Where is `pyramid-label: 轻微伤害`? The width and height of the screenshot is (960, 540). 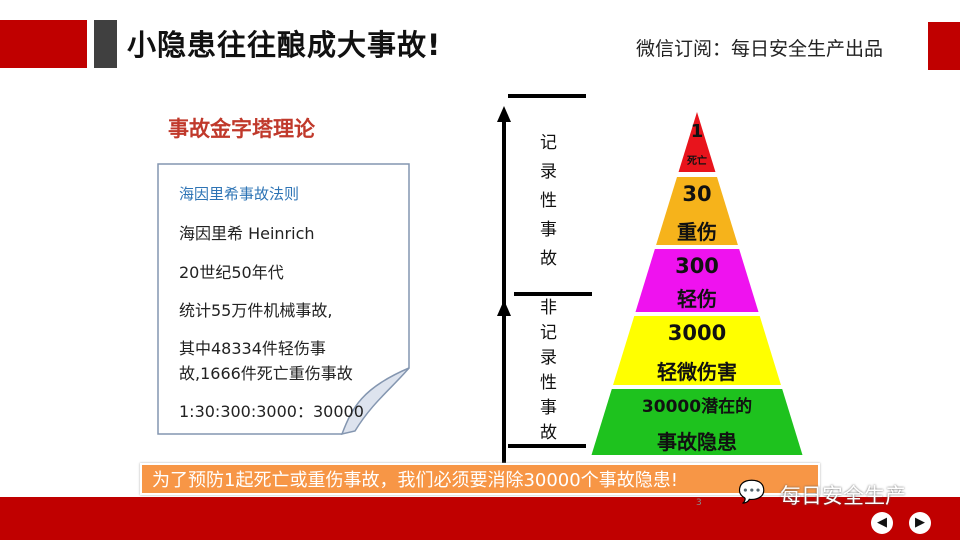
pyramid-label: 轻微伤害 is located at coordinates (697, 372).